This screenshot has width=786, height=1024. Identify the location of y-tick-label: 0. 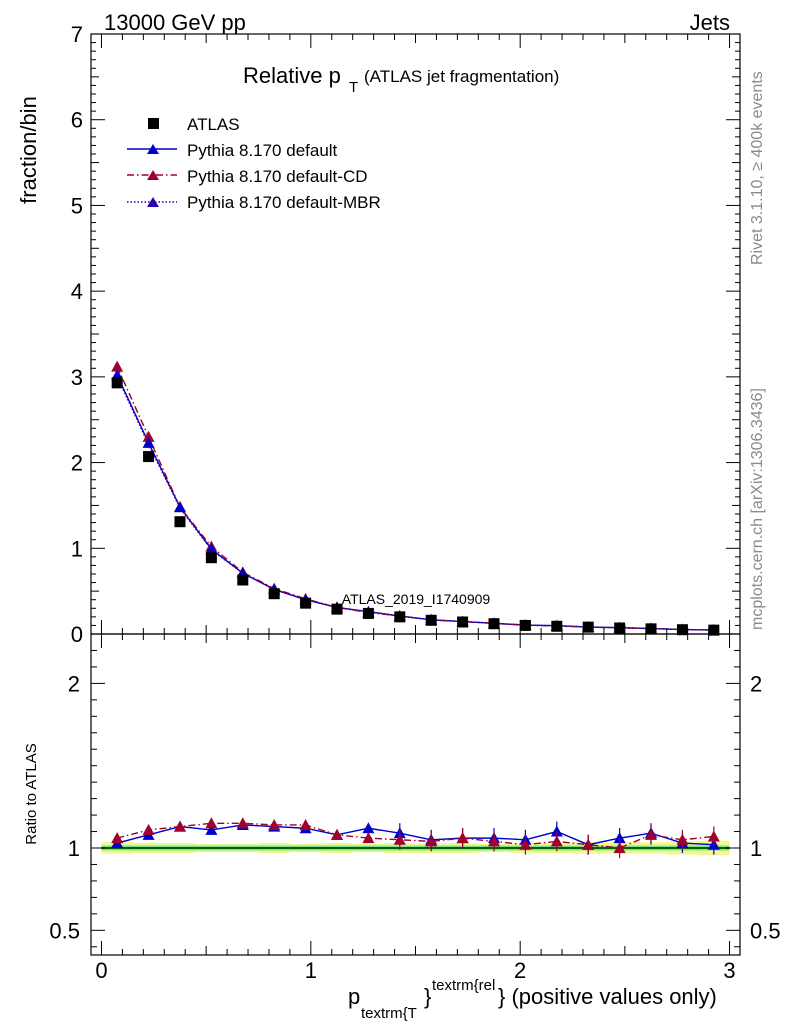
(77, 634).